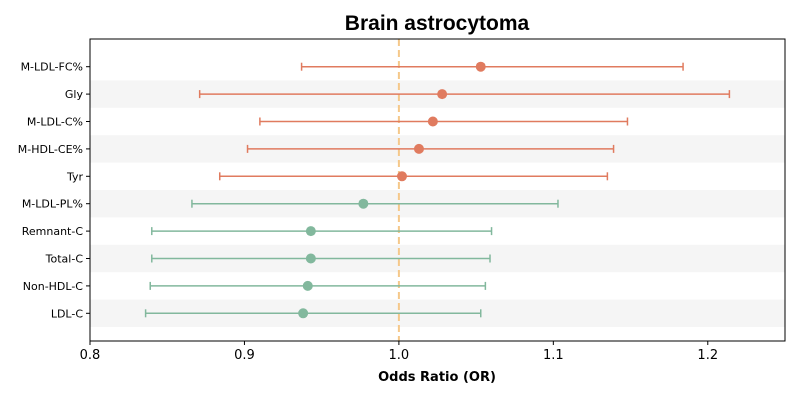  I want to click on y-tick-label: Gly, so click(74, 94).